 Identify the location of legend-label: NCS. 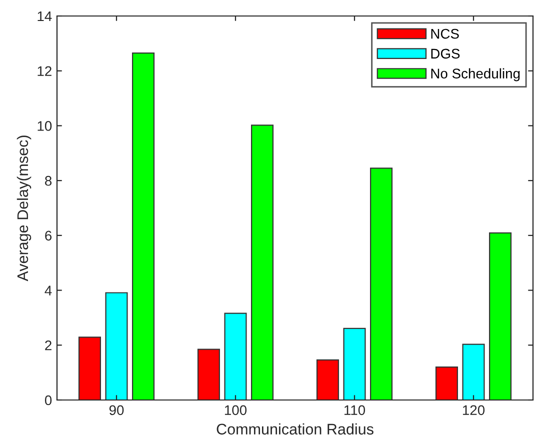
(445, 33).